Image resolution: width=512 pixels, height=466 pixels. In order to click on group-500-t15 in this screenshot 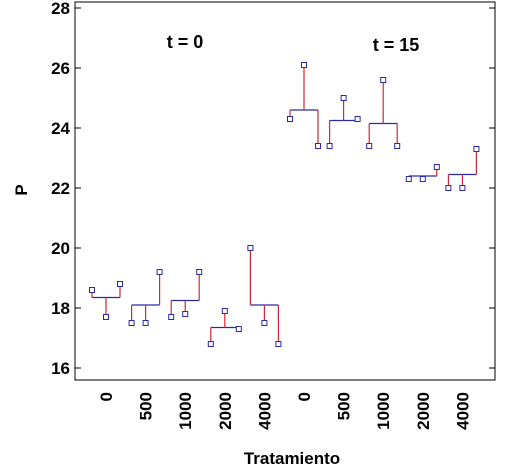, I will do `click(343, 122)`.